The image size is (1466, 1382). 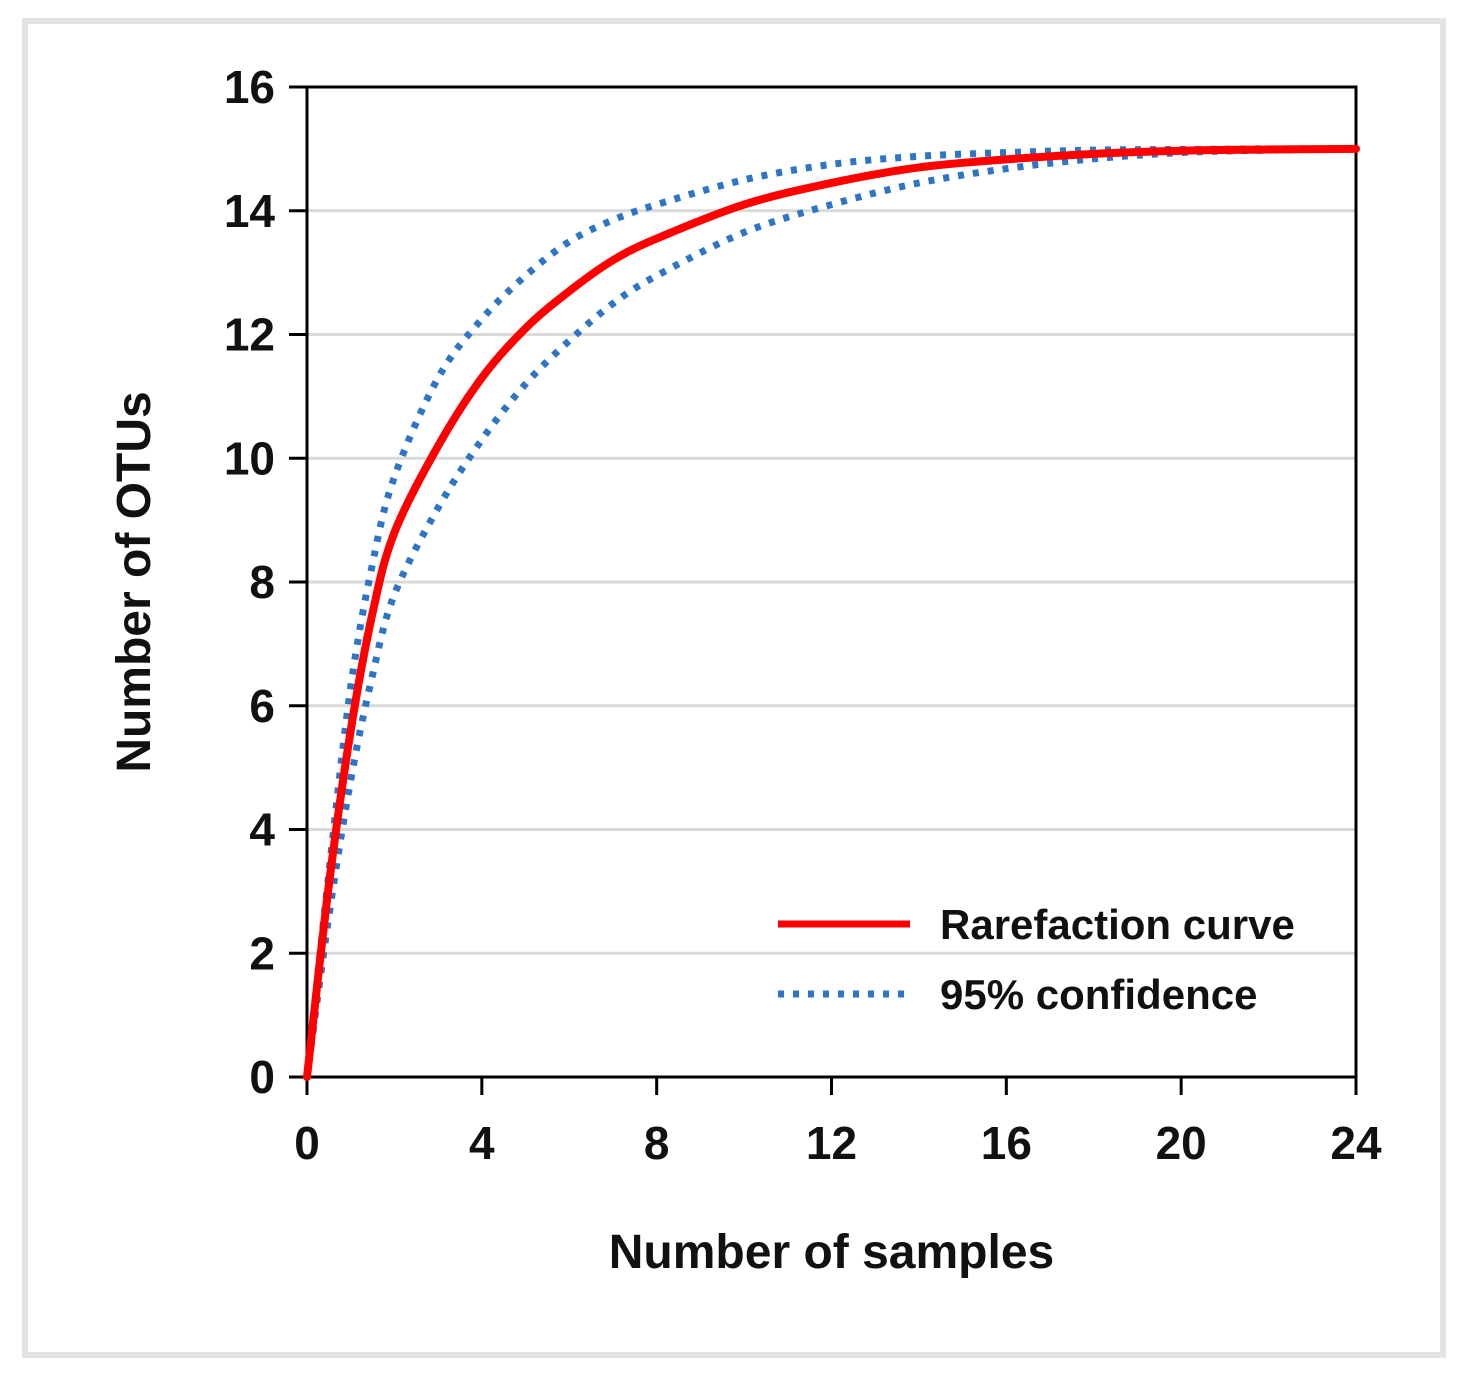 What do you see at coordinates (482, 1143) in the screenshot?
I see `x-tick-label-4: 4` at bounding box center [482, 1143].